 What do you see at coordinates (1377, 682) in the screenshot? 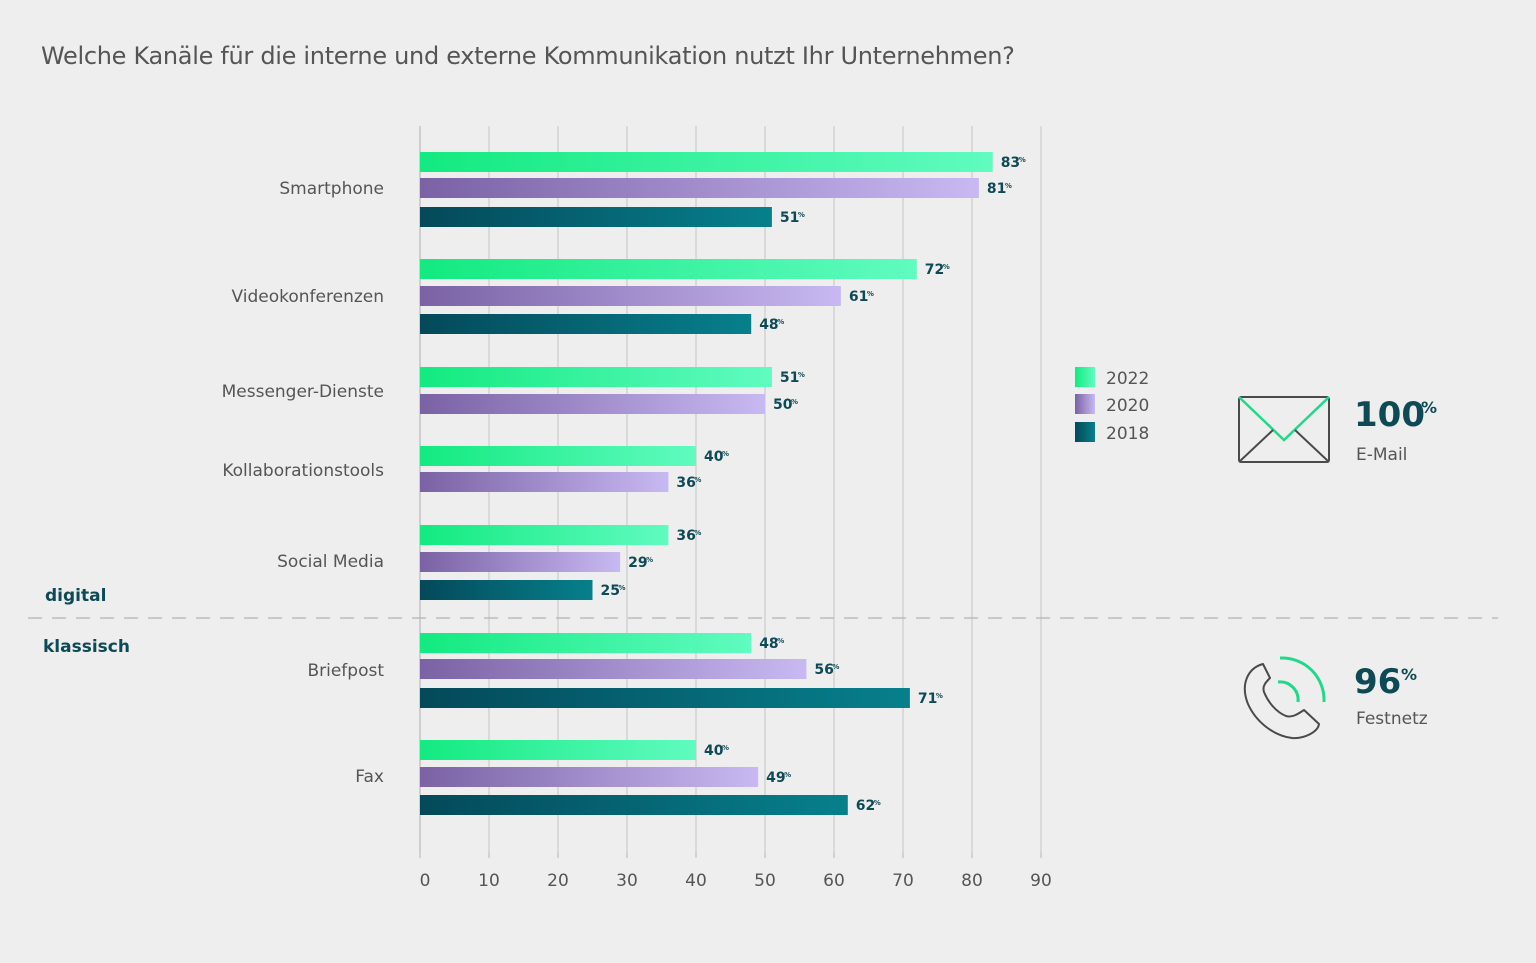
I see `stat-phone-value: 96` at bounding box center [1377, 682].